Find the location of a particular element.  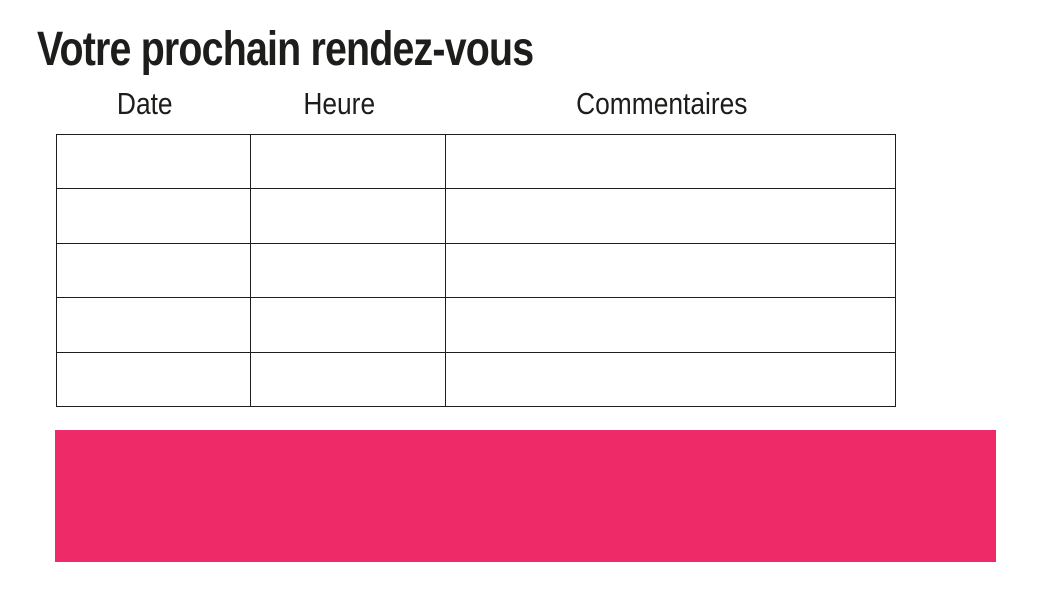

column-header-heure-label: Heure is located at coordinates (339, 103).